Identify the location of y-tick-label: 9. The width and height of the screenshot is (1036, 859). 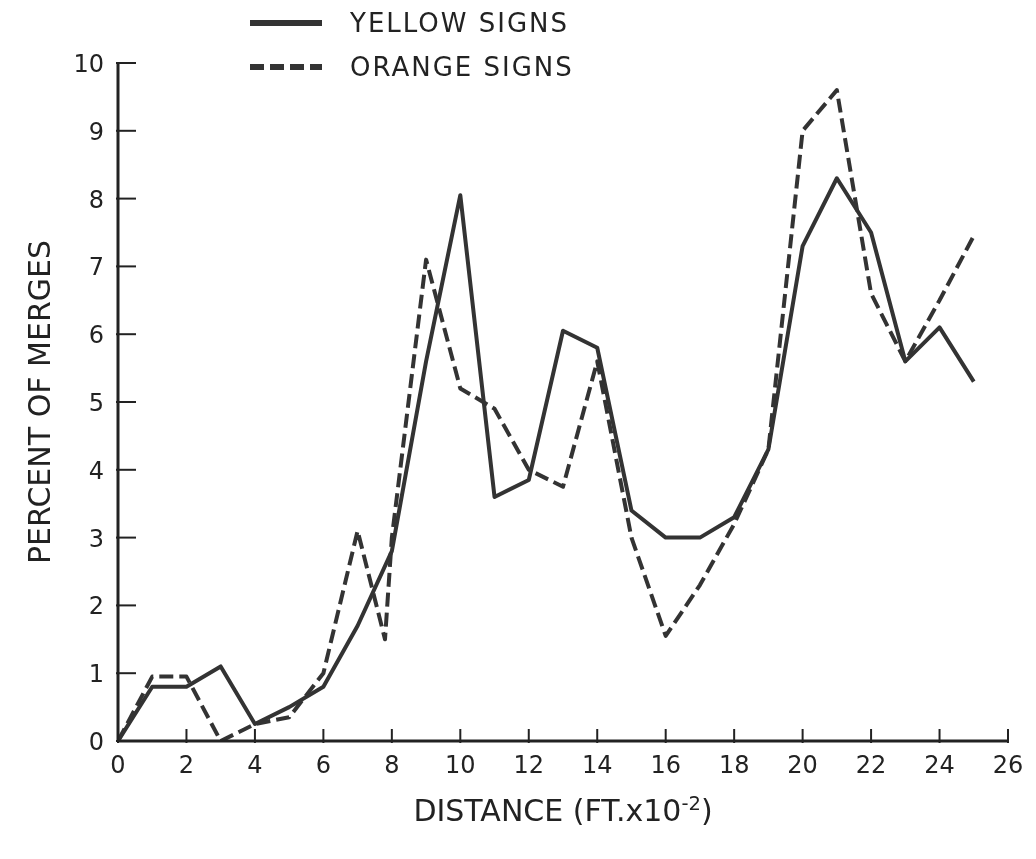
(96, 131).